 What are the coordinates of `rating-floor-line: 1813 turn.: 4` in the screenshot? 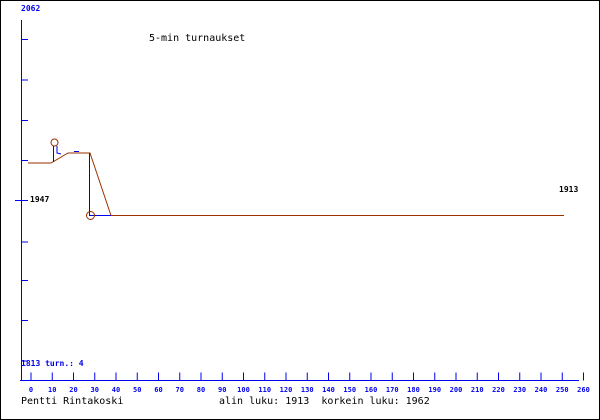 It's located at (52, 364).